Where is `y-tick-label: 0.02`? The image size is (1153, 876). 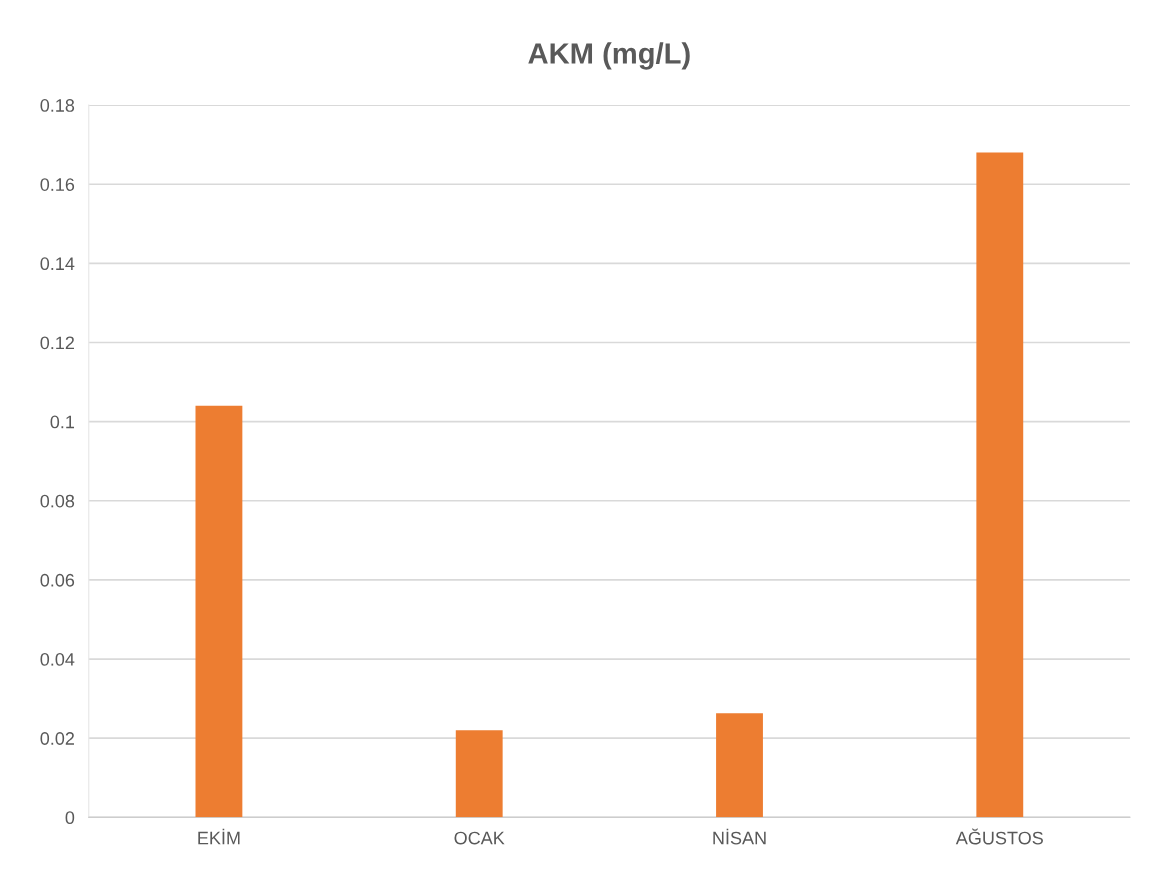 y-tick-label: 0.02 is located at coordinates (57, 738).